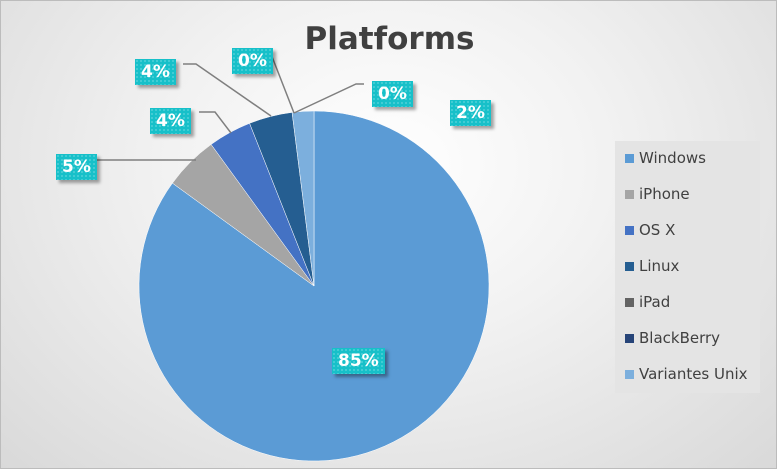 This screenshot has height=470, width=777. I want to click on legend-item: BlackBerry, so click(672, 338).